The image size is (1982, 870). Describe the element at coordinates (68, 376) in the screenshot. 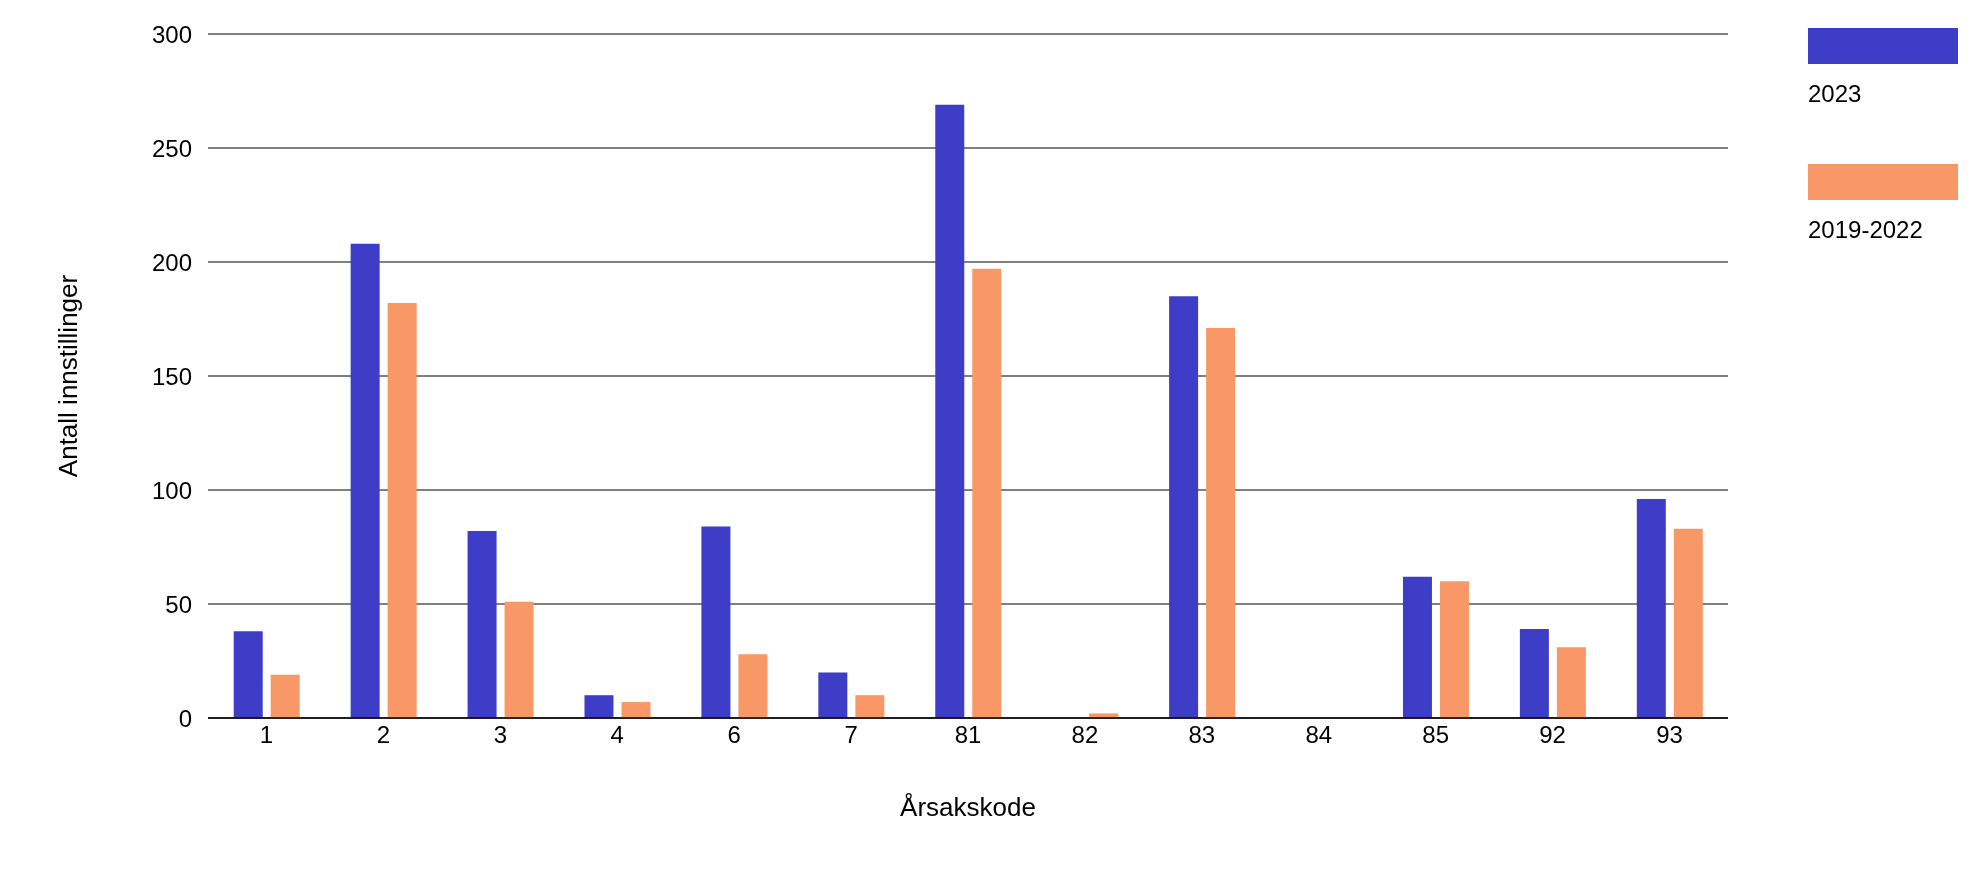

I see `y-axis-title: Antall innstillinger` at that location.